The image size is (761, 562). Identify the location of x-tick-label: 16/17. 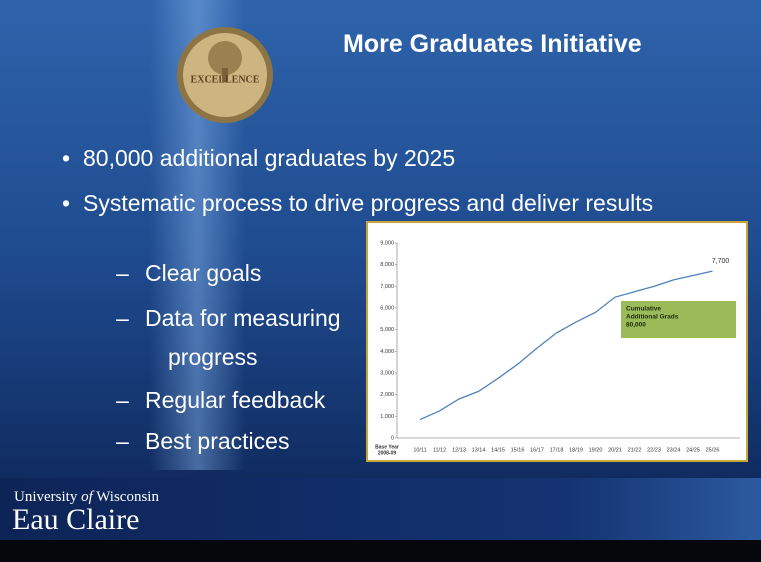
(537, 450).